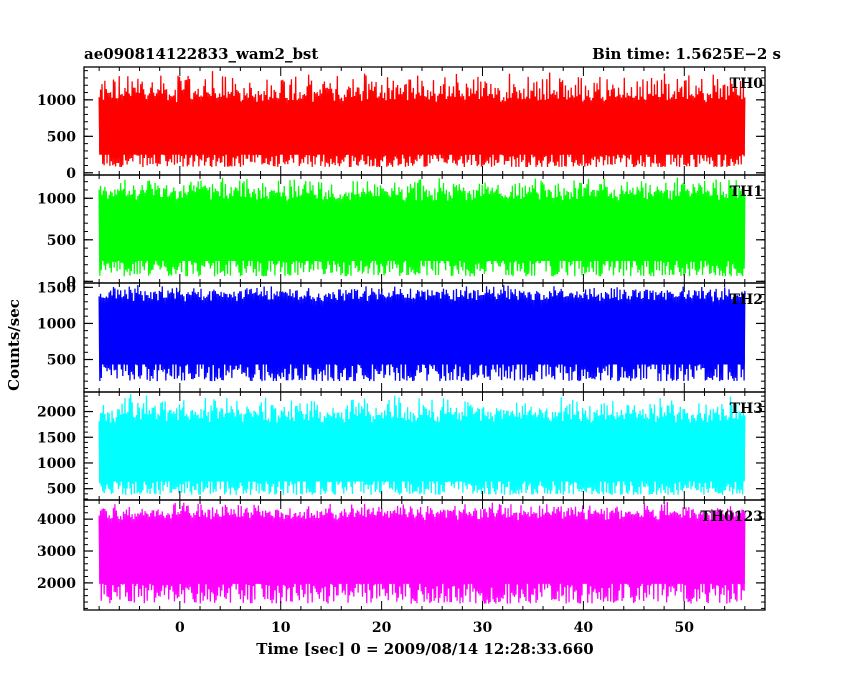  Describe the element at coordinates (422, 339) in the screenshot. I see `series-core-th2` at that location.